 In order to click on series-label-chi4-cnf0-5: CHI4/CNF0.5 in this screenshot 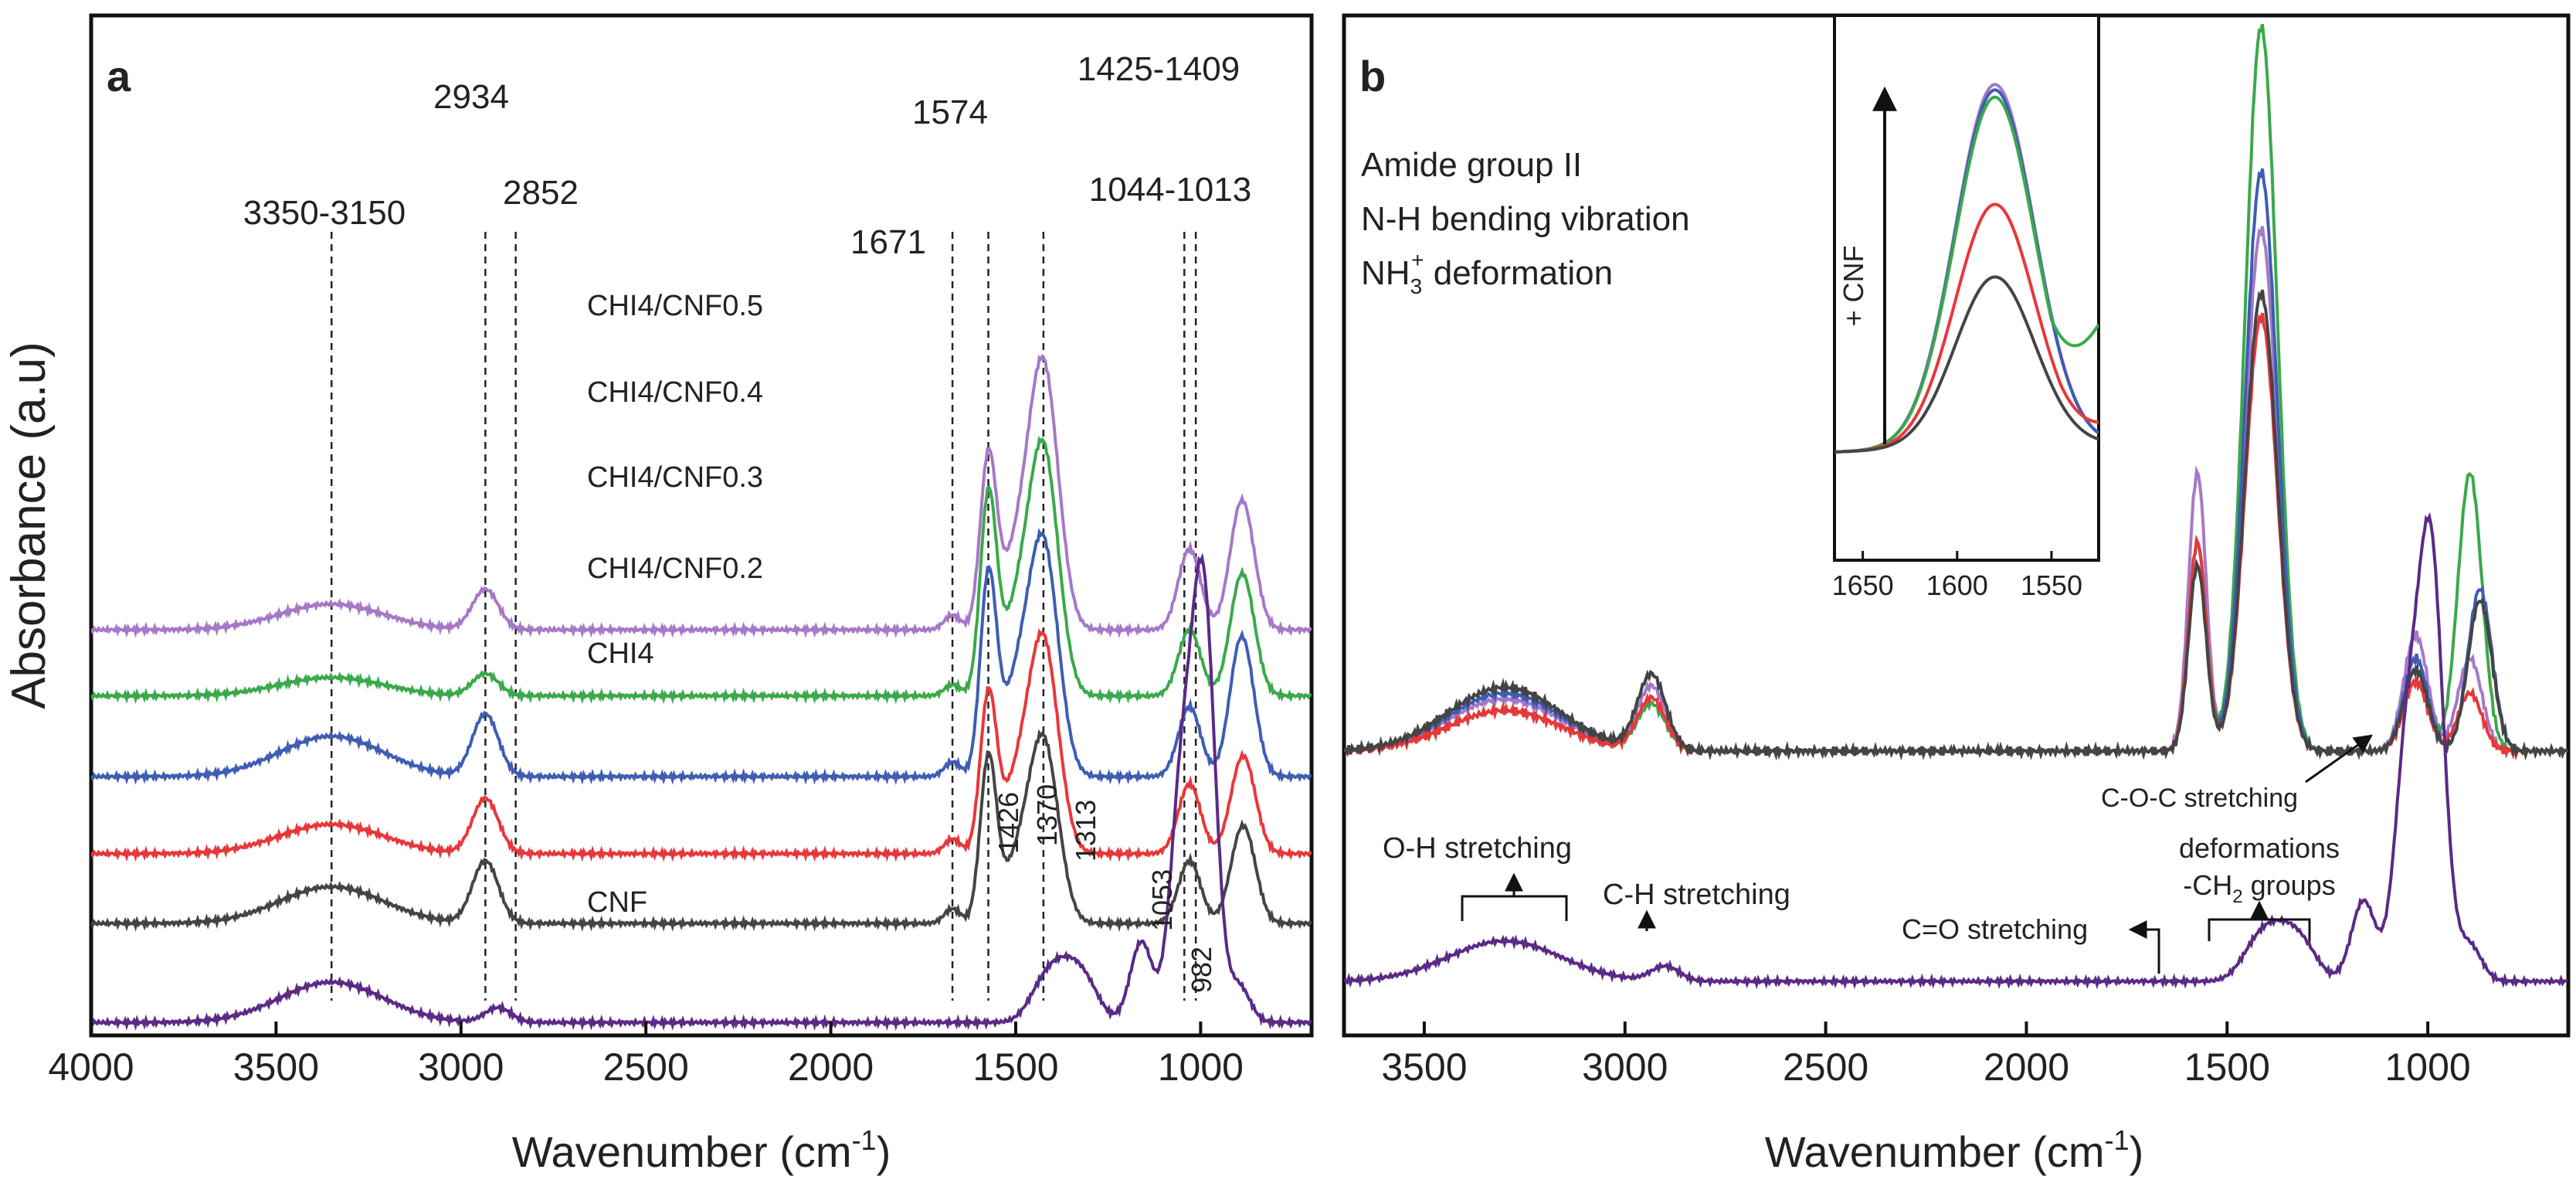, I will do `click(675, 306)`.